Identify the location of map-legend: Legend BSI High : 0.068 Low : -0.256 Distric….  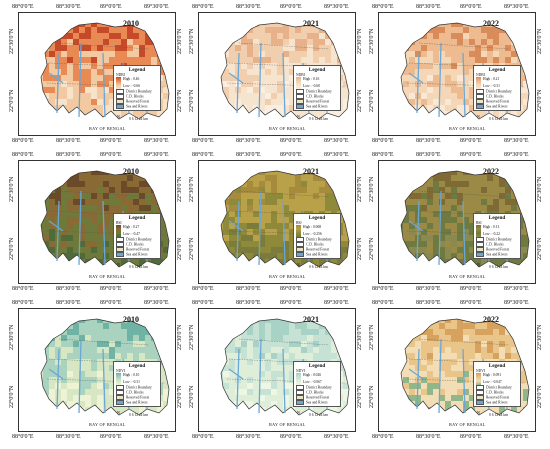
(317, 236).